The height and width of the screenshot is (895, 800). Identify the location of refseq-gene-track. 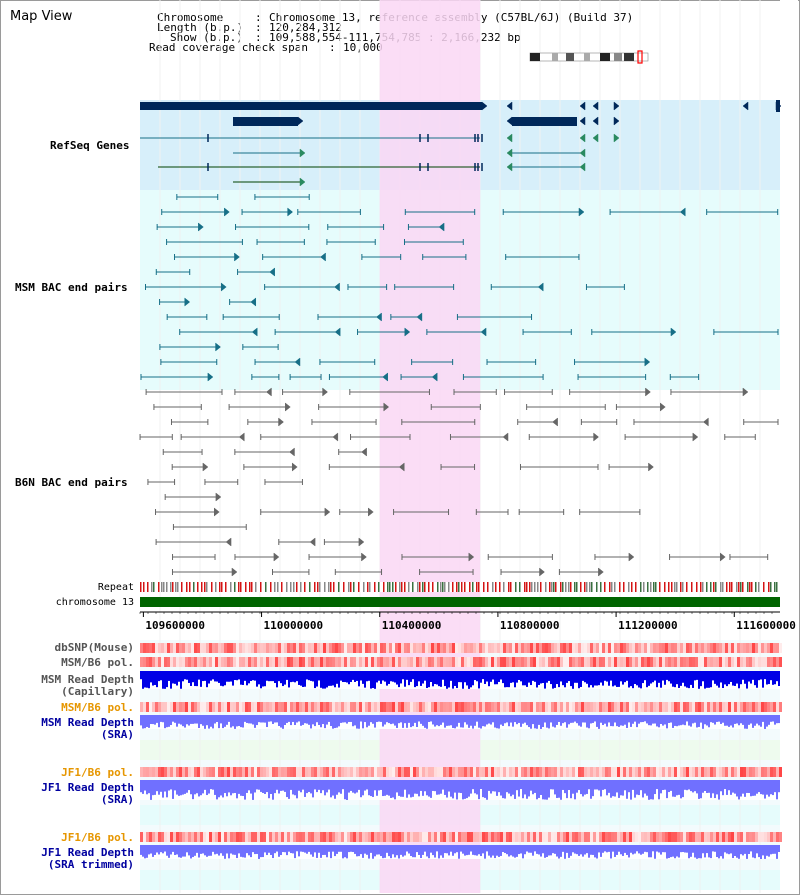
(461, 143).